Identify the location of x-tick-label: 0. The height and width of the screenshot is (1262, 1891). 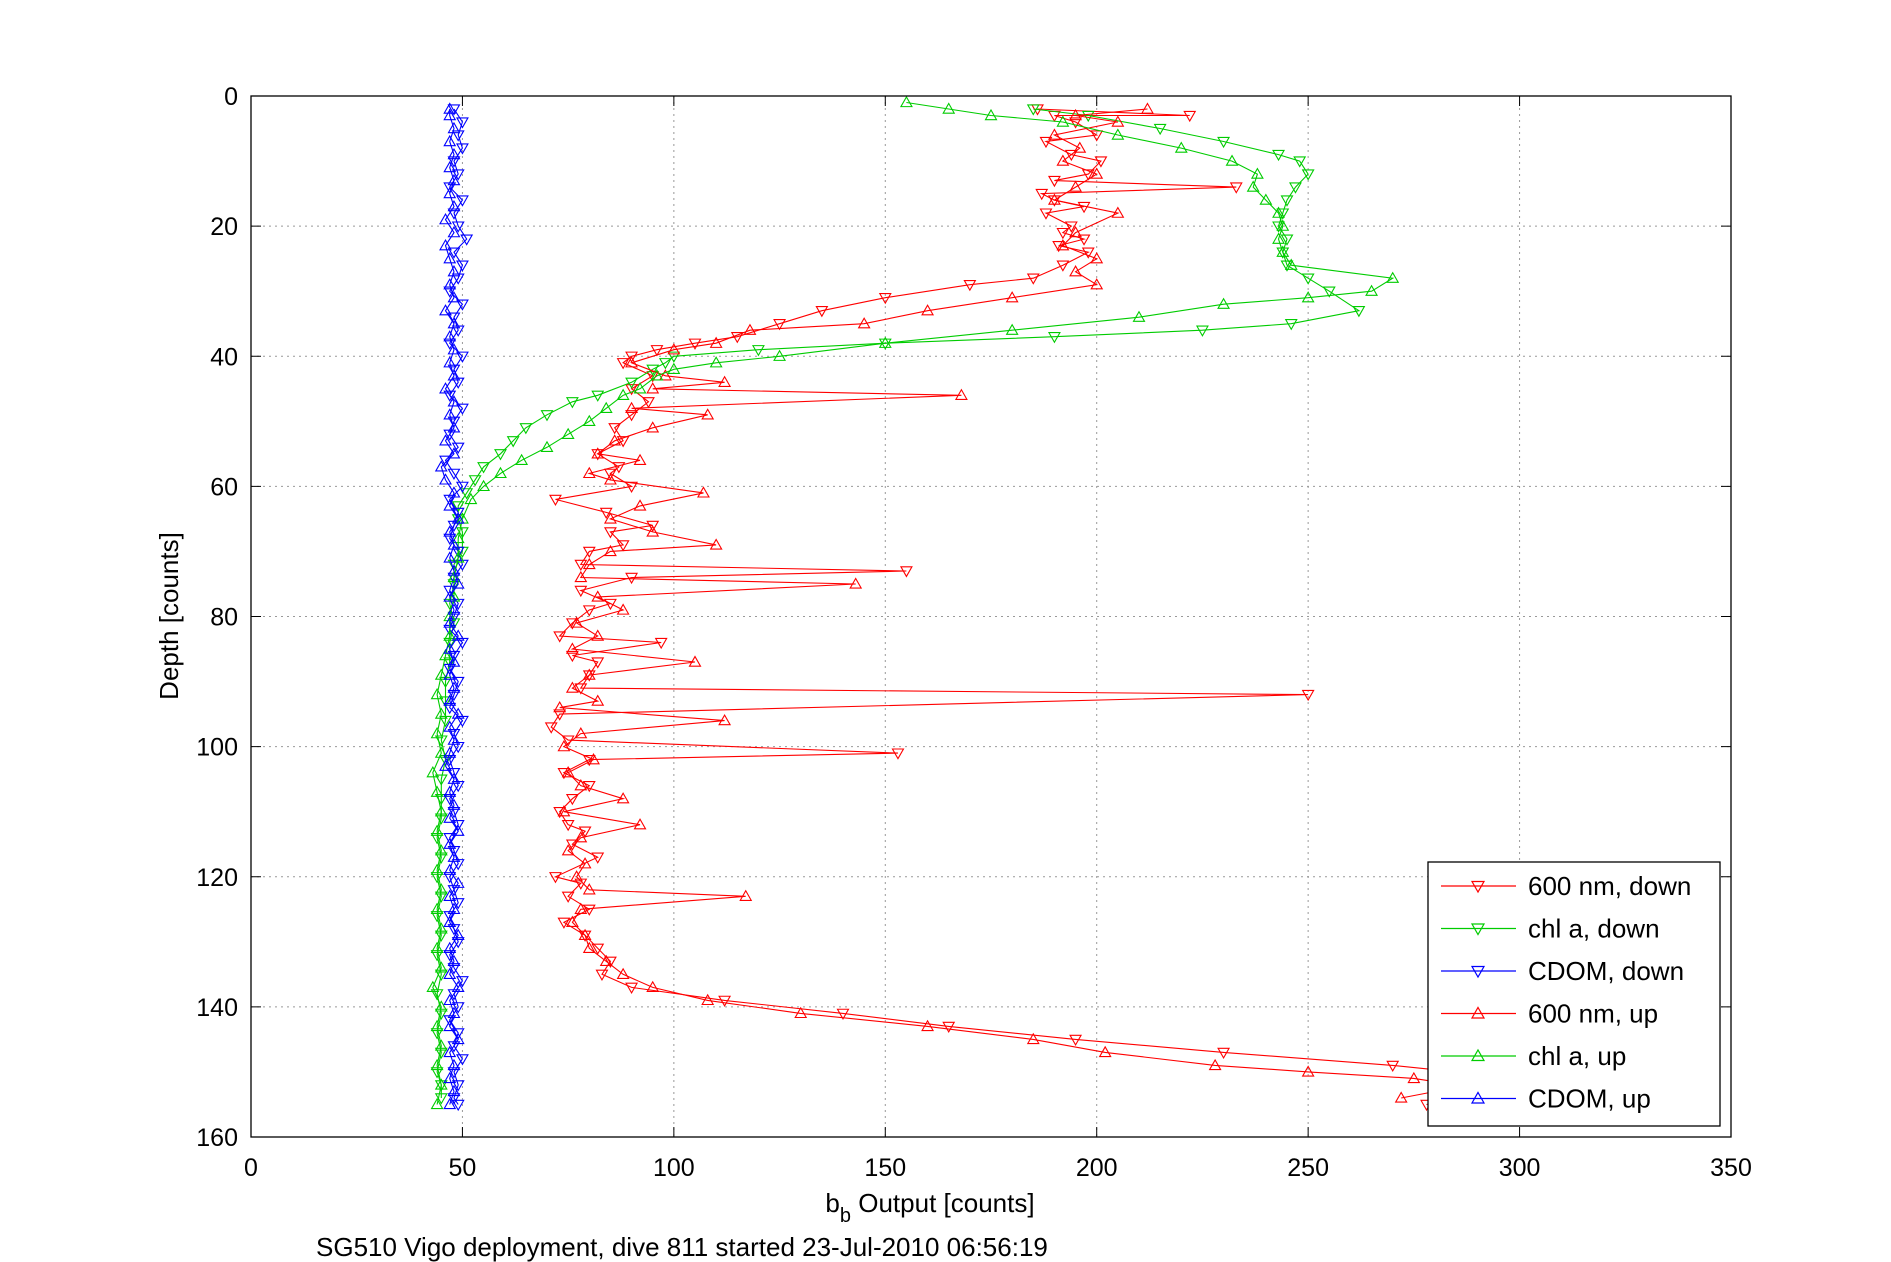
(251, 1168).